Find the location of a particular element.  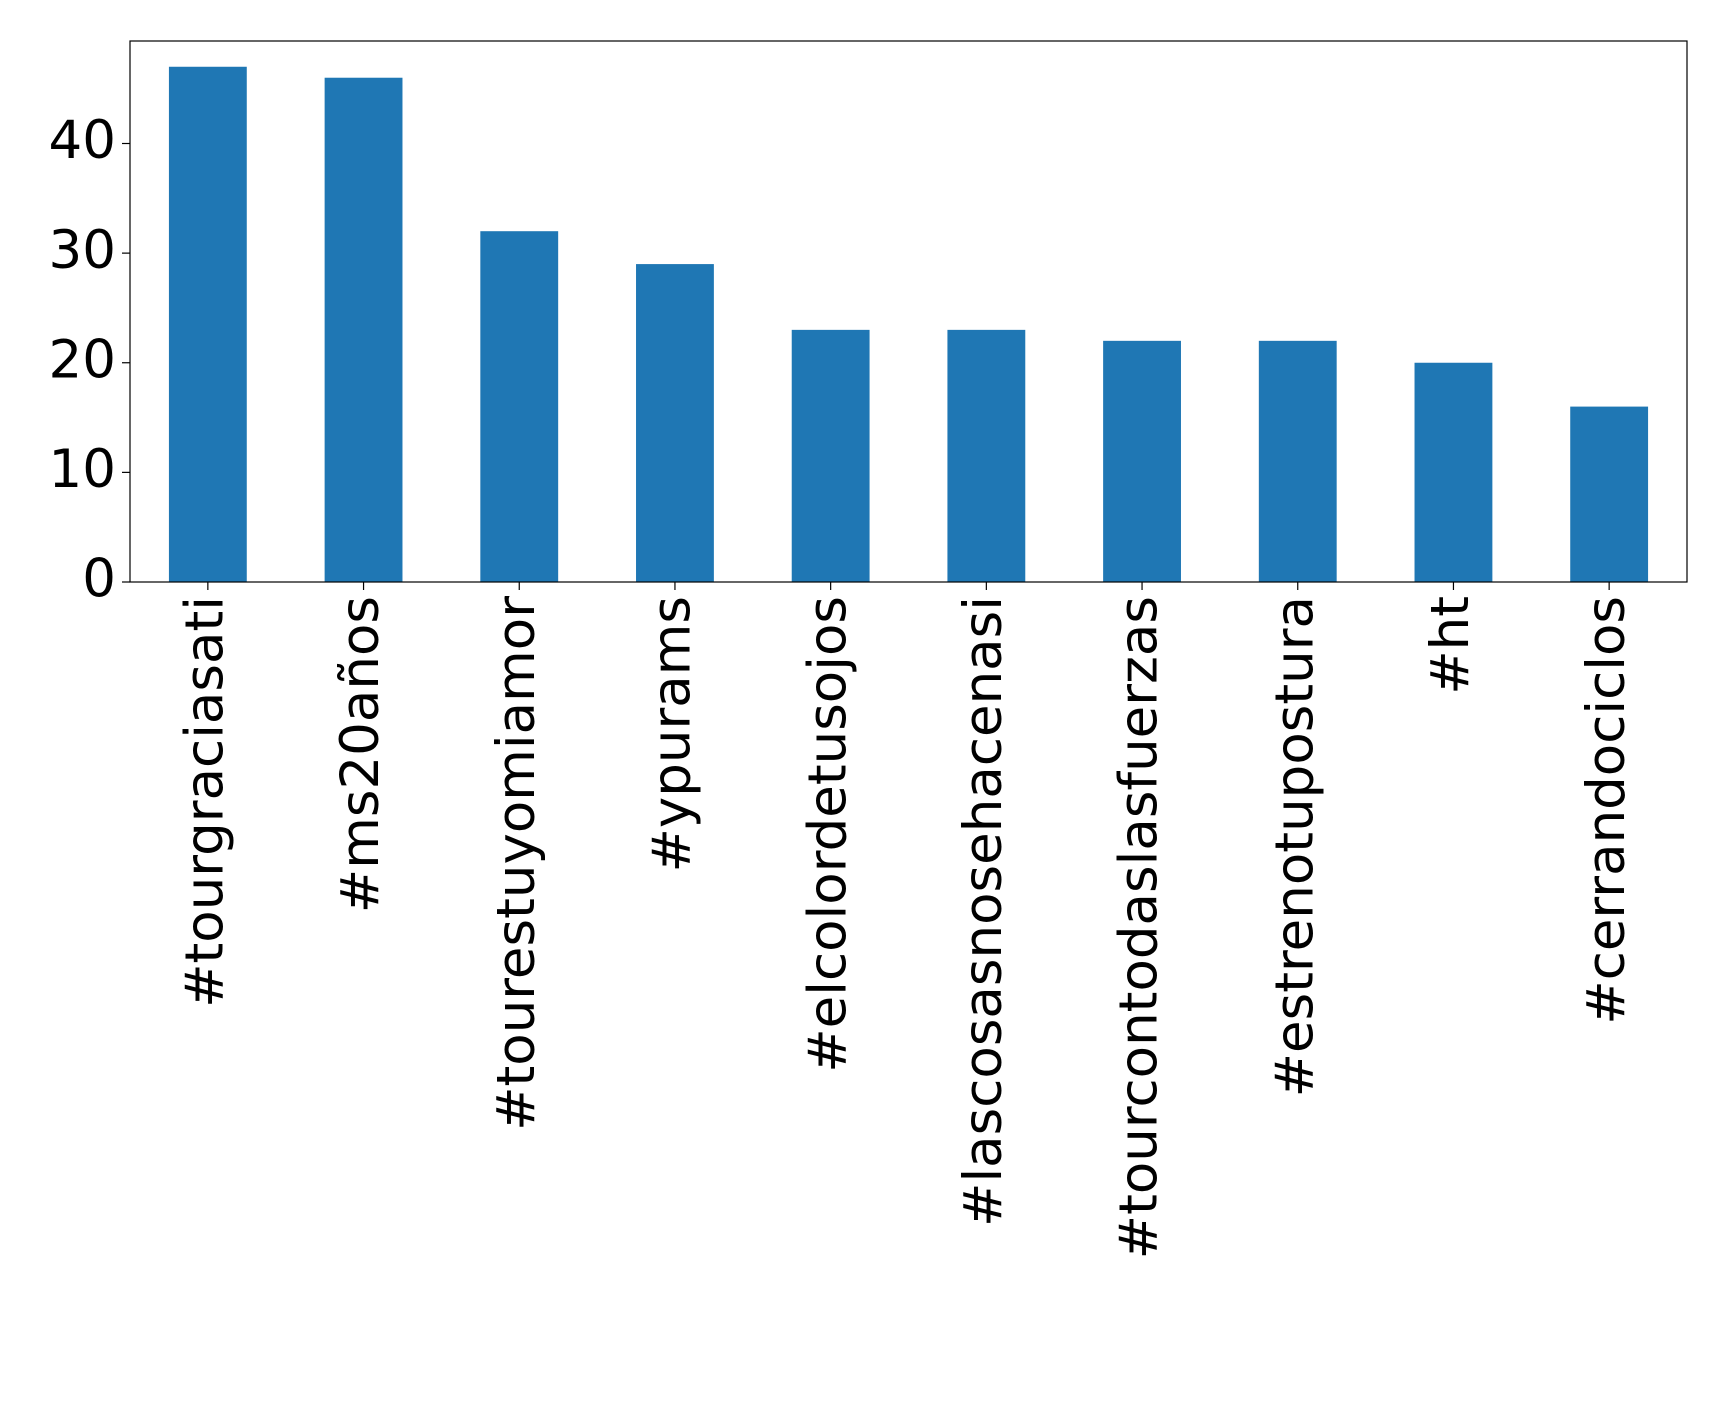

y-tick-label: 20 is located at coordinates (82, 359).